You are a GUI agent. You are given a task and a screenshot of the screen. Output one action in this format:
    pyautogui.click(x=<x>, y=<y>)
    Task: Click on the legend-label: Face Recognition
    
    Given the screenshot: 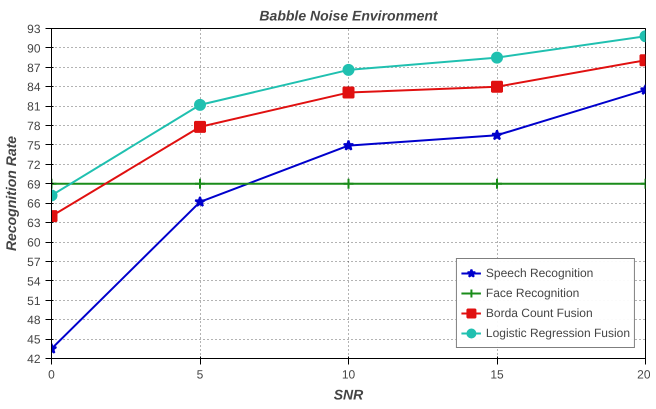 What is the action you would take?
    pyautogui.click(x=533, y=293)
    